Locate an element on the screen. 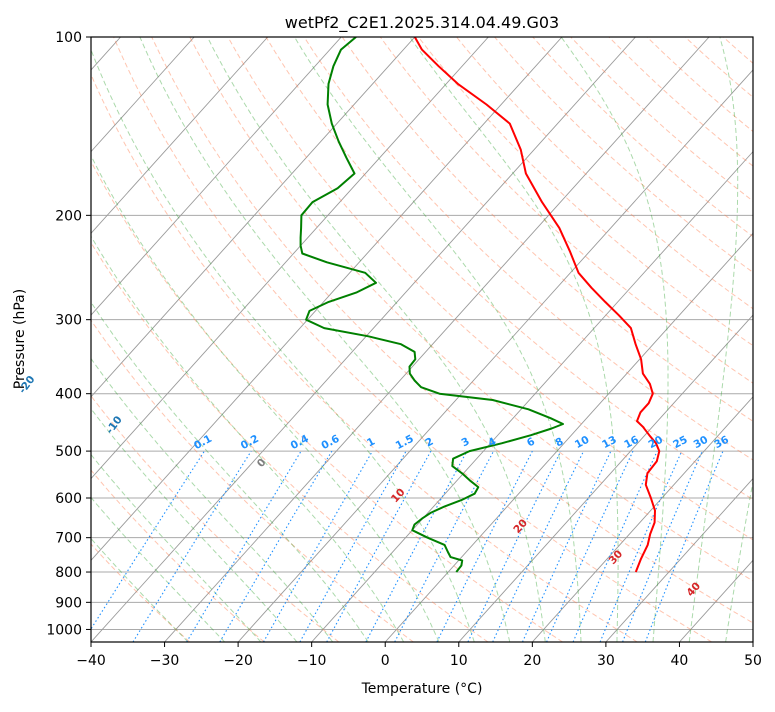 The image size is (775, 712). x-tick-label: −10 is located at coordinates (312, 661).